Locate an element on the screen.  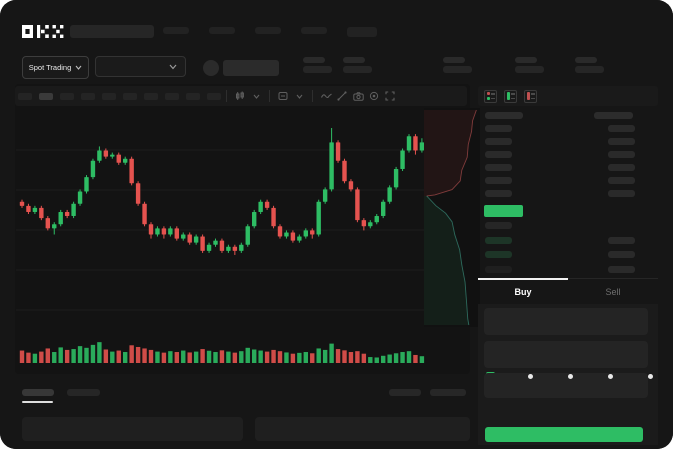
market-type-label: Spot Trading is located at coordinates (50, 67).